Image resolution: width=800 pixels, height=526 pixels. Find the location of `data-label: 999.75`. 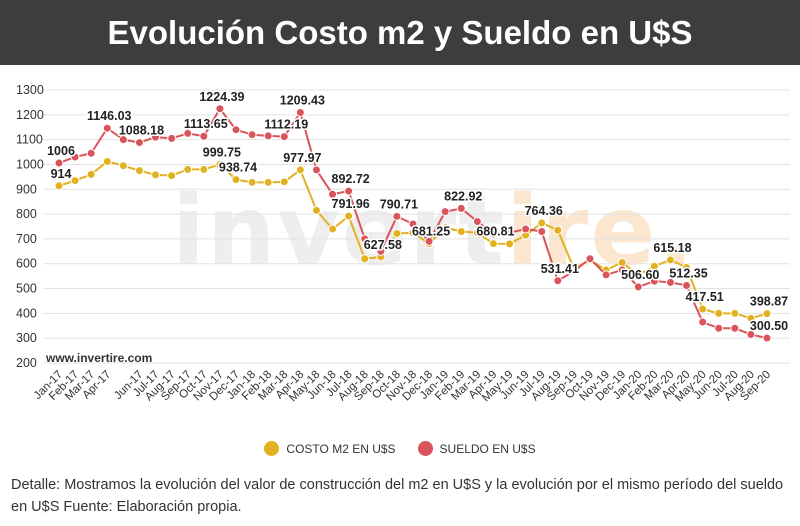

data-label: 999.75 is located at coordinates (222, 153).